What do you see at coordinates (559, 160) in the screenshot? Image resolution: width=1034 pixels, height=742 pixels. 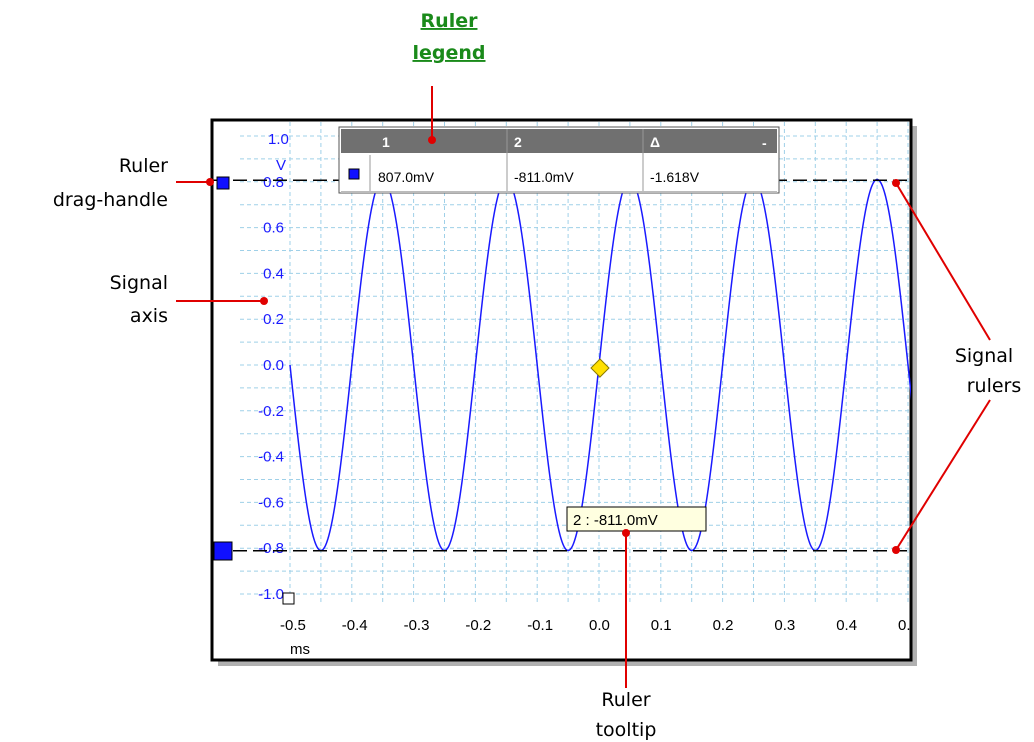 I see `ruler-legend: 1 2 Δ - 807.0mV -811.0mV -1.618V` at bounding box center [559, 160].